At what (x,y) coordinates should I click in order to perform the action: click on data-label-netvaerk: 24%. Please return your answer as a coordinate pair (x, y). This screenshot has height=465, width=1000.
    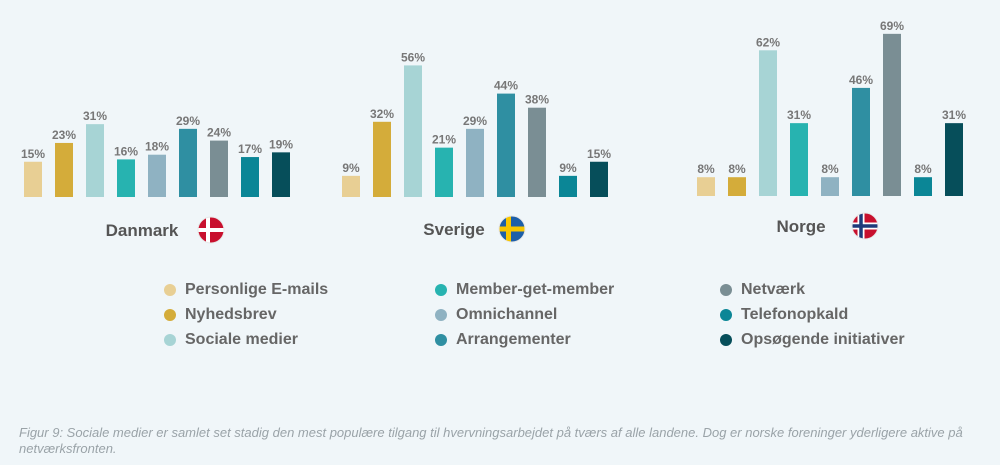
    Looking at the image, I should click on (219, 133).